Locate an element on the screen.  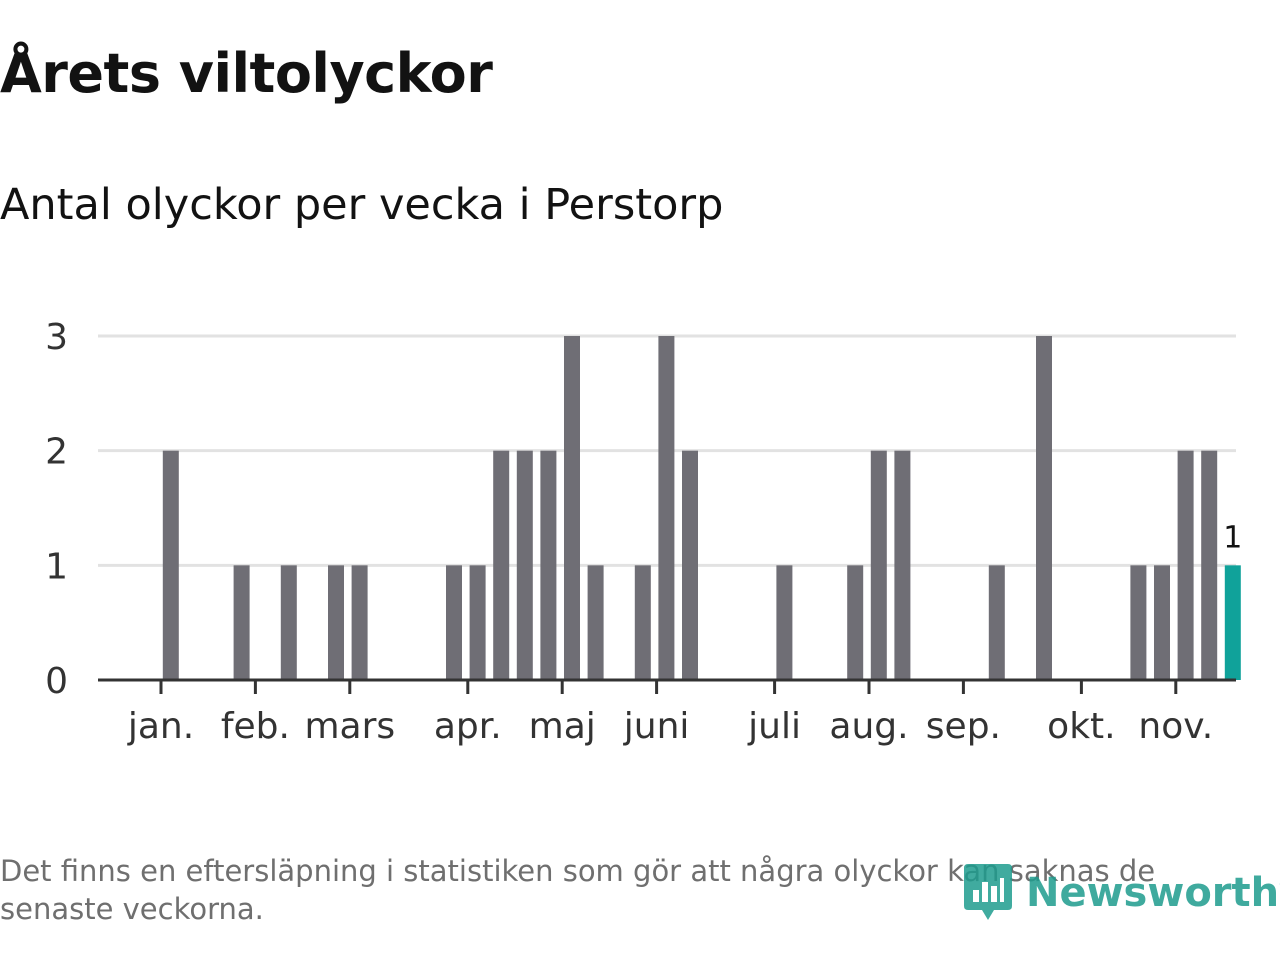
y-tick-label: 1 is located at coordinates (56, 566).